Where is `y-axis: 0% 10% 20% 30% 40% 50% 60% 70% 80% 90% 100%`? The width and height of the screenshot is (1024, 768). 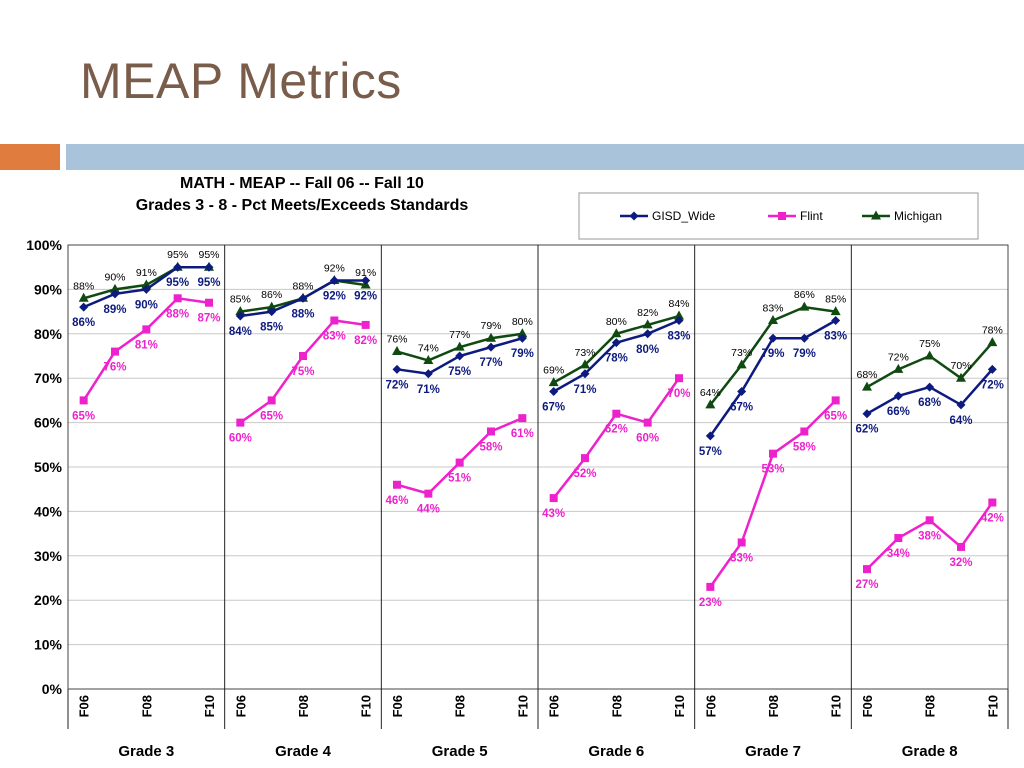 y-axis: 0% 10% 20% 30% 40% 50% 60% 70% 80% 90% 100% is located at coordinates (44, 467).